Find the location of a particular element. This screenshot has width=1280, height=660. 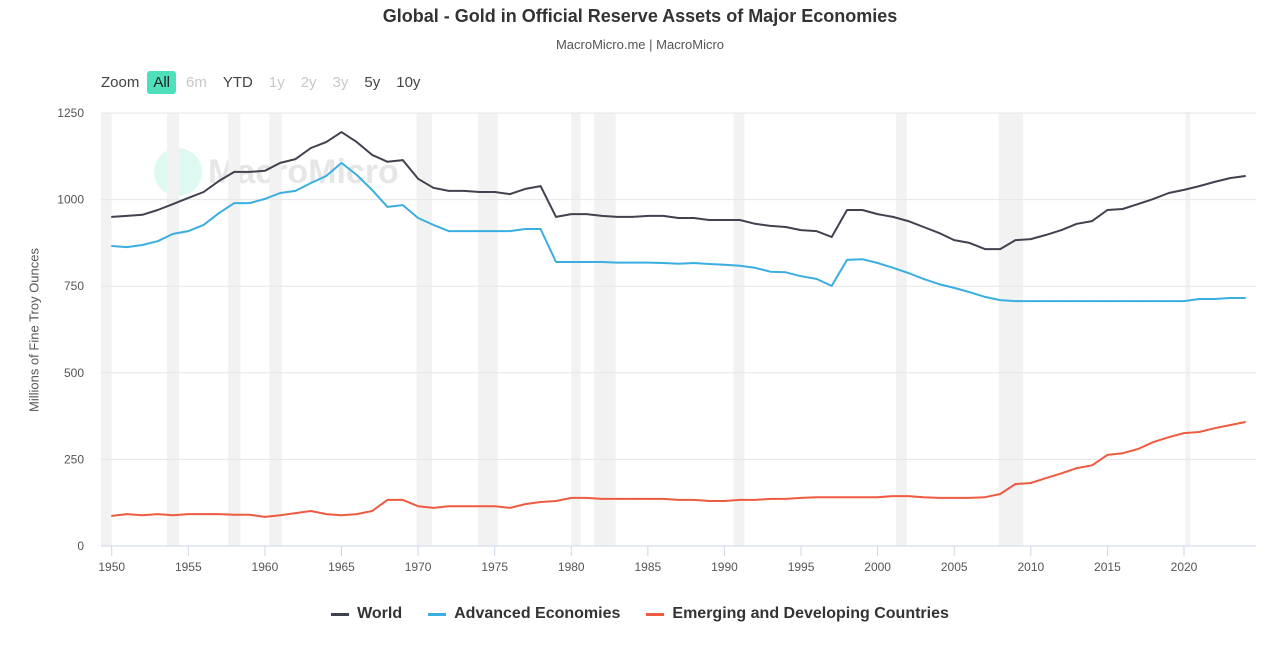

zoom-button-2y: 2y is located at coordinates (308, 82).